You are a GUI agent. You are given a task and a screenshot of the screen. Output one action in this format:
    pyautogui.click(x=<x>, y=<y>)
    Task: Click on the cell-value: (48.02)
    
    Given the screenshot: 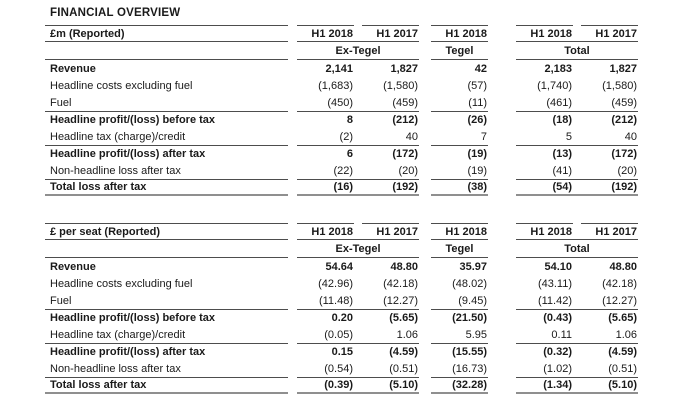 What is the action you would take?
    pyautogui.click(x=469, y=283)
    